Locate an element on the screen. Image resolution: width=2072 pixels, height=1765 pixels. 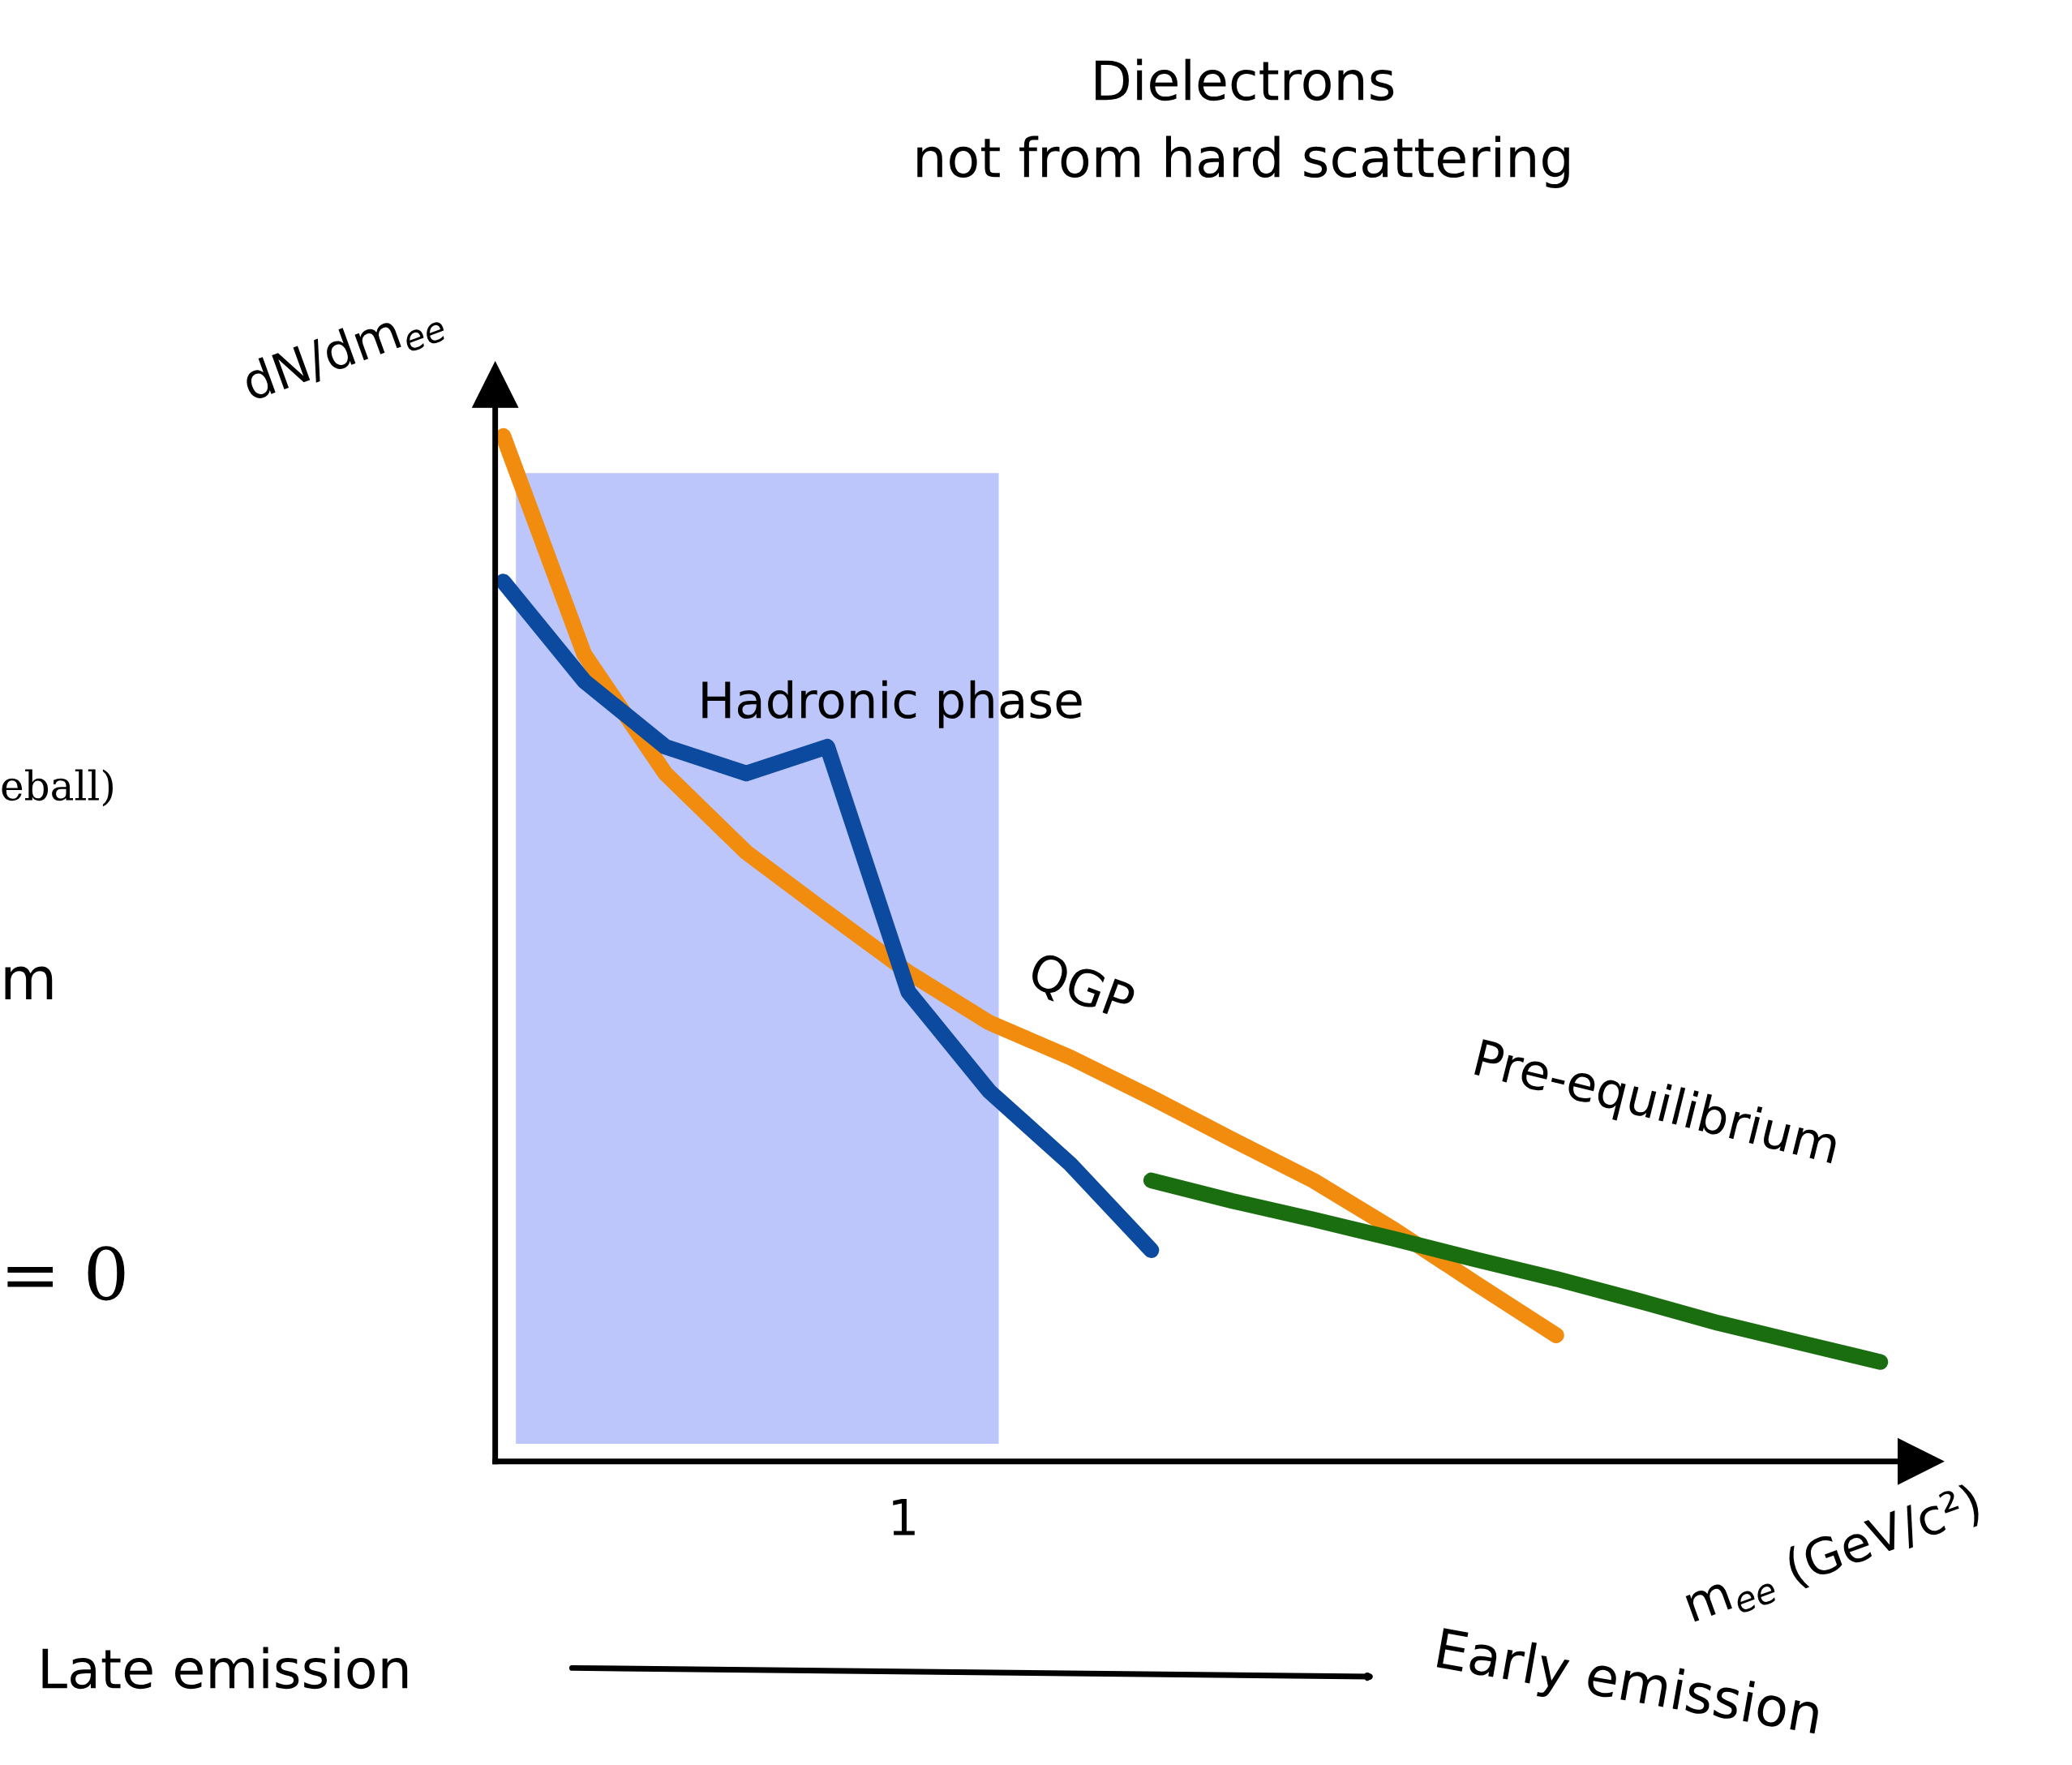
text: 1 is located at coordinates (904, 1517).